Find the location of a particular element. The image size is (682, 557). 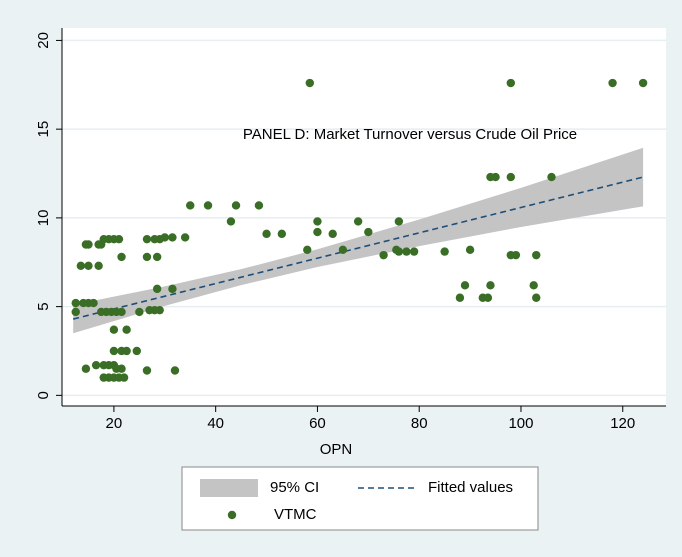

y-tick-label: 5 is located at coordinates (43, 306).